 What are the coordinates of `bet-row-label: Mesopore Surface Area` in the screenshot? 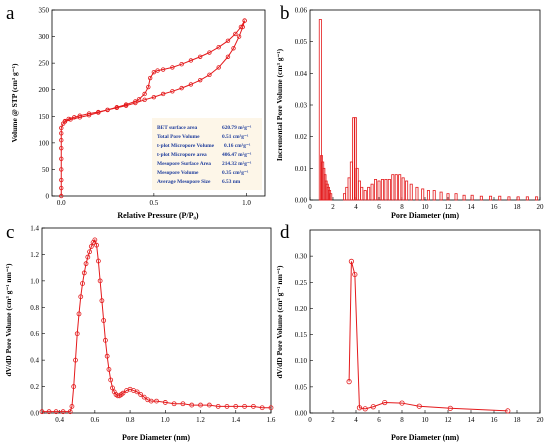 It's located at (184, 164).